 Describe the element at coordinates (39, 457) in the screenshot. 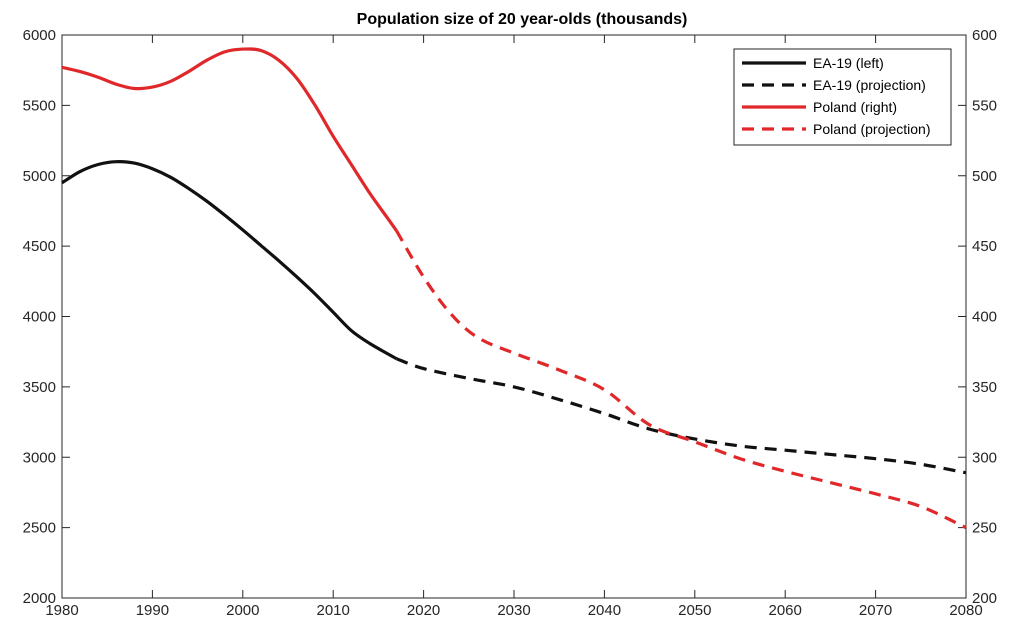

I see `y-left-tick-label: 3000` at that location.